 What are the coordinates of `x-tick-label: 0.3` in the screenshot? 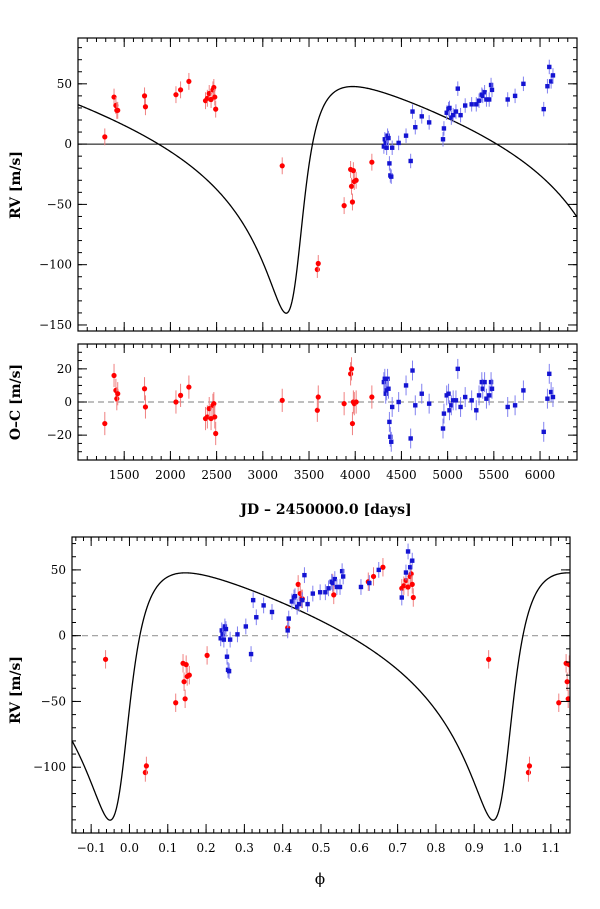 It's located at (244, 848).